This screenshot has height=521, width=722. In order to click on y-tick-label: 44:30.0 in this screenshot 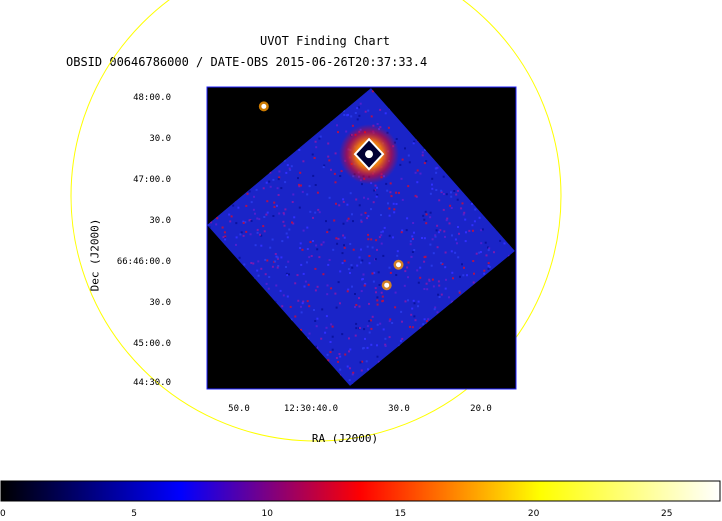, I will do `click(152, 383)`.